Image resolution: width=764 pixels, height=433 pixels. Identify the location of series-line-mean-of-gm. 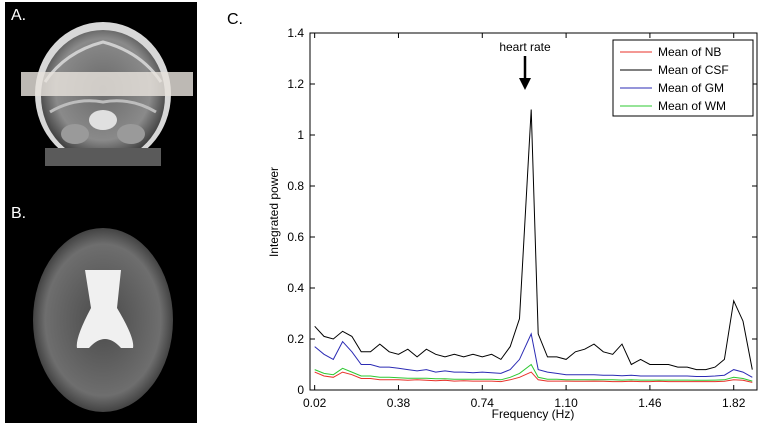
(533, 355).